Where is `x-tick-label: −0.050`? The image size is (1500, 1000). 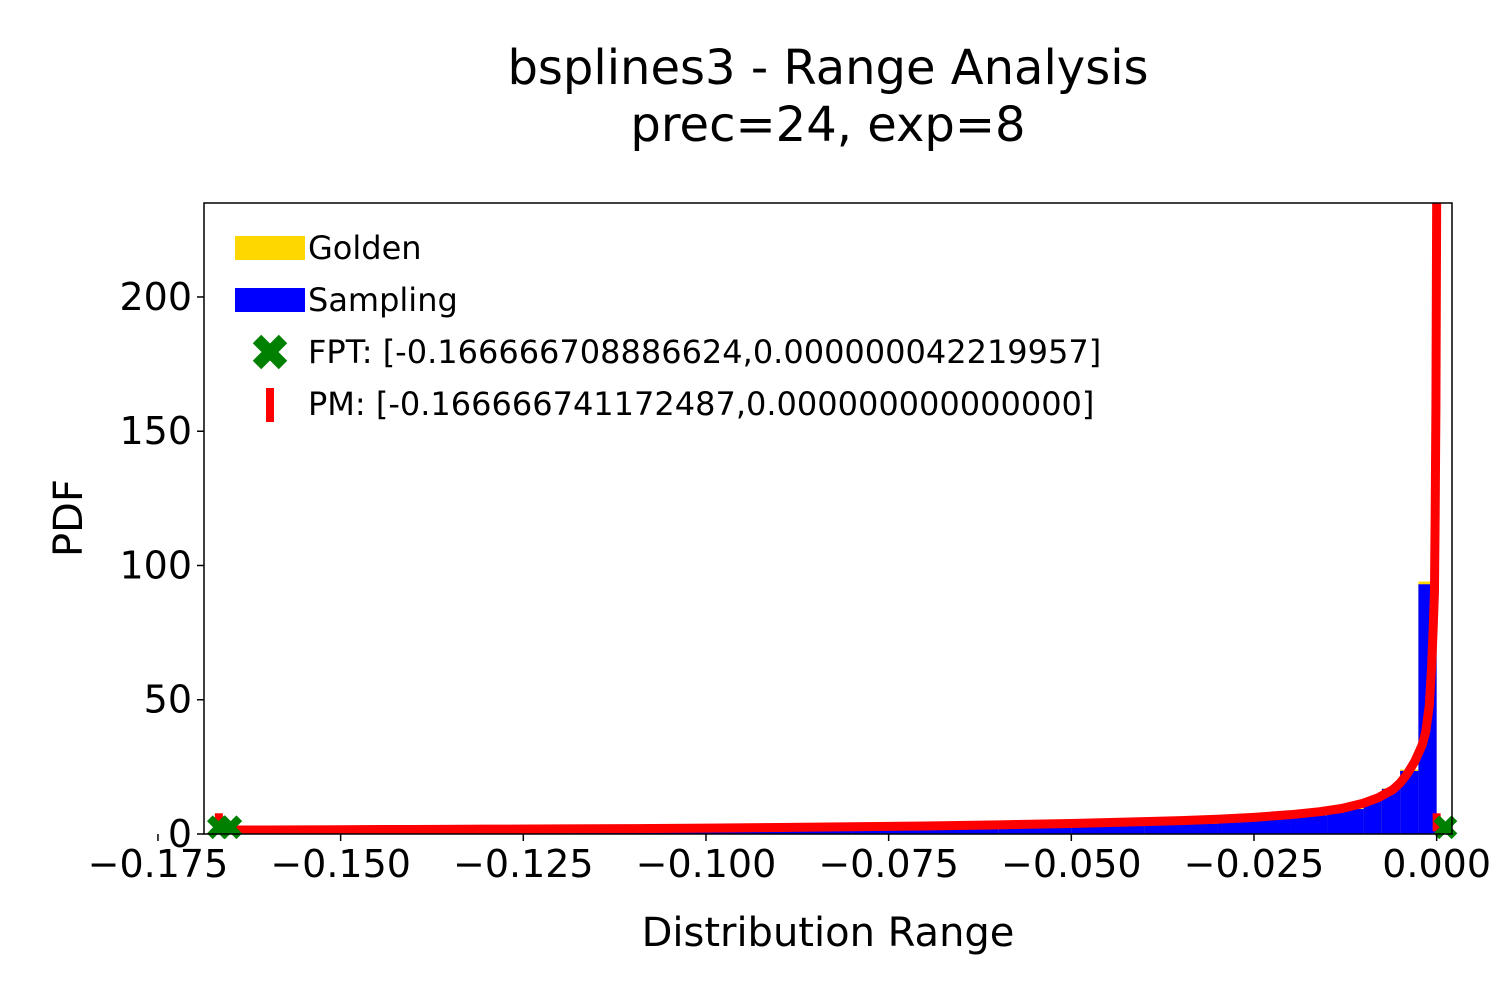 x-tick-label: −0.050 is located at coordinates (1071, 864).